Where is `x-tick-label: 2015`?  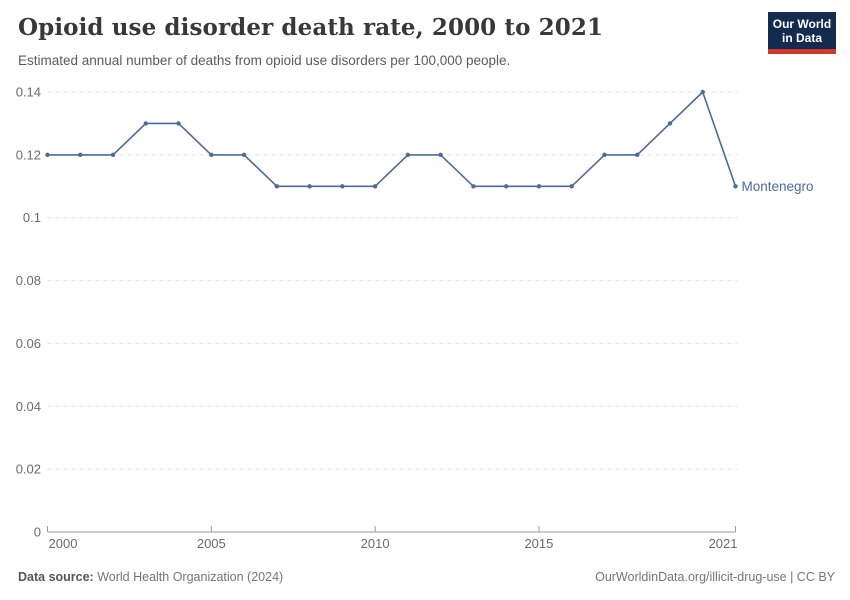
x-tick-label: 2015 is located at coordinates (538, 543).